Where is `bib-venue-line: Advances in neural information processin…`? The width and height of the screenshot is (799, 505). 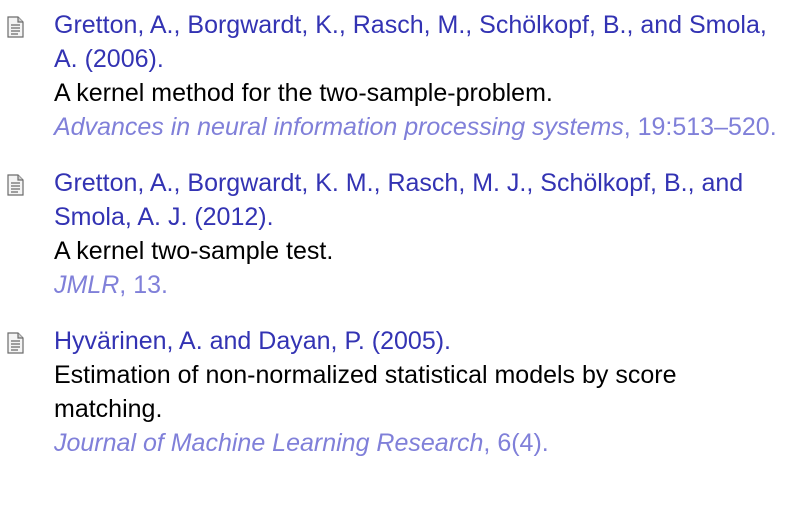
bib-venue-line: Advances in neural information processin… is located at coordinates (421, 127).